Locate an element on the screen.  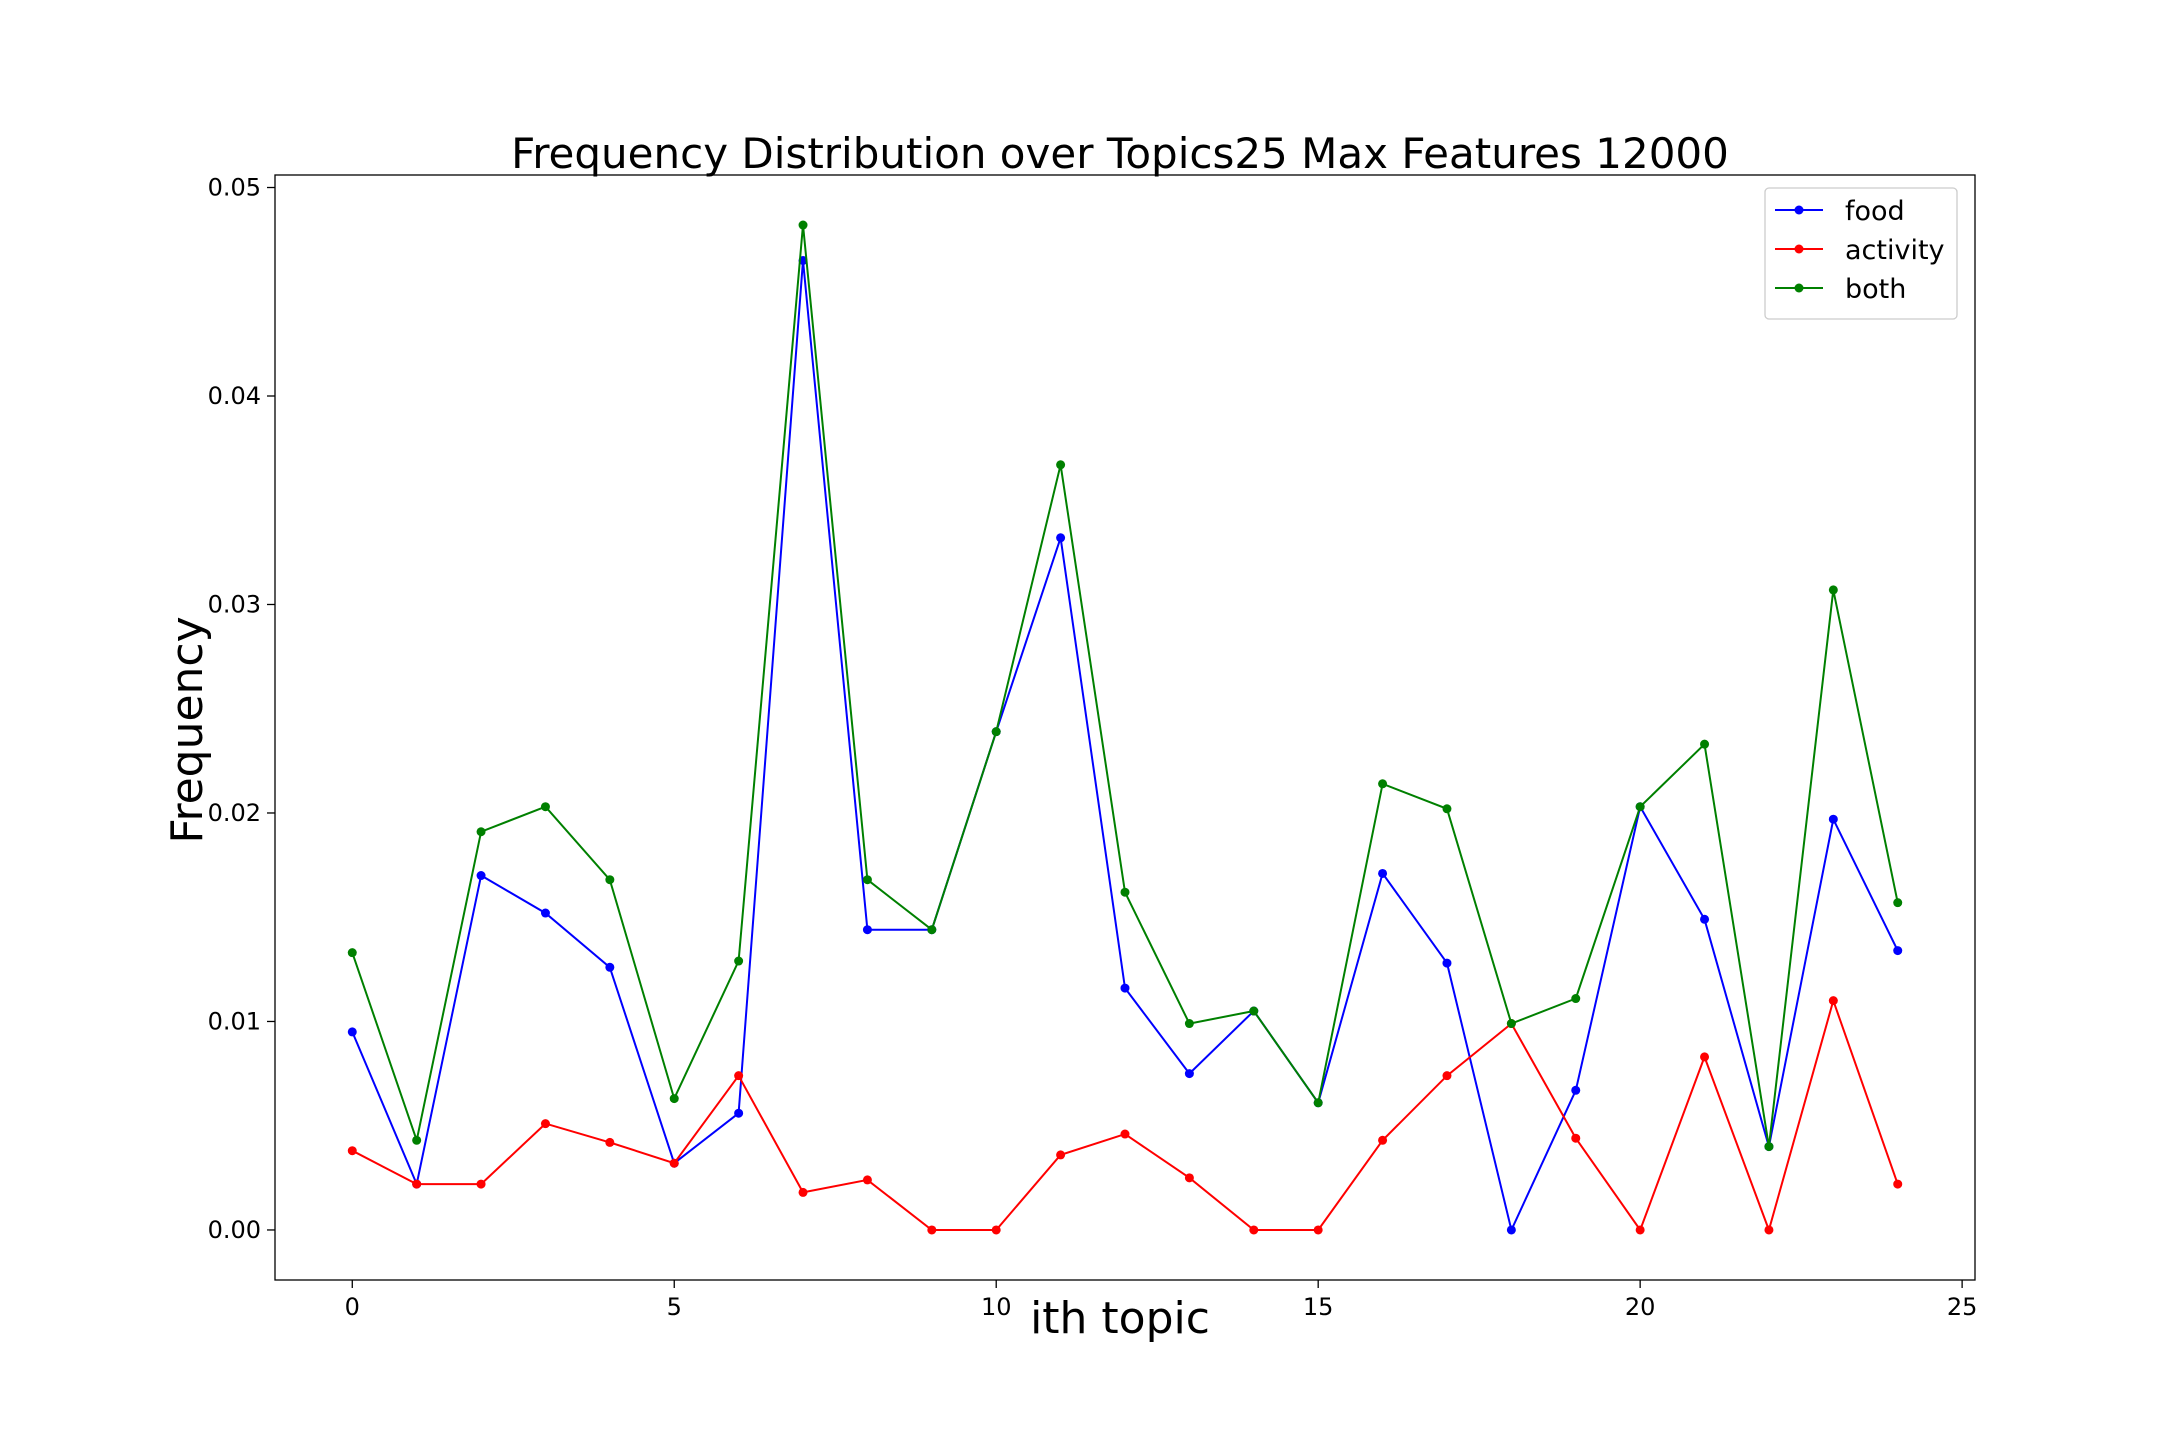
y-tick-label: 0.04 is located at coordinates (234, 396).